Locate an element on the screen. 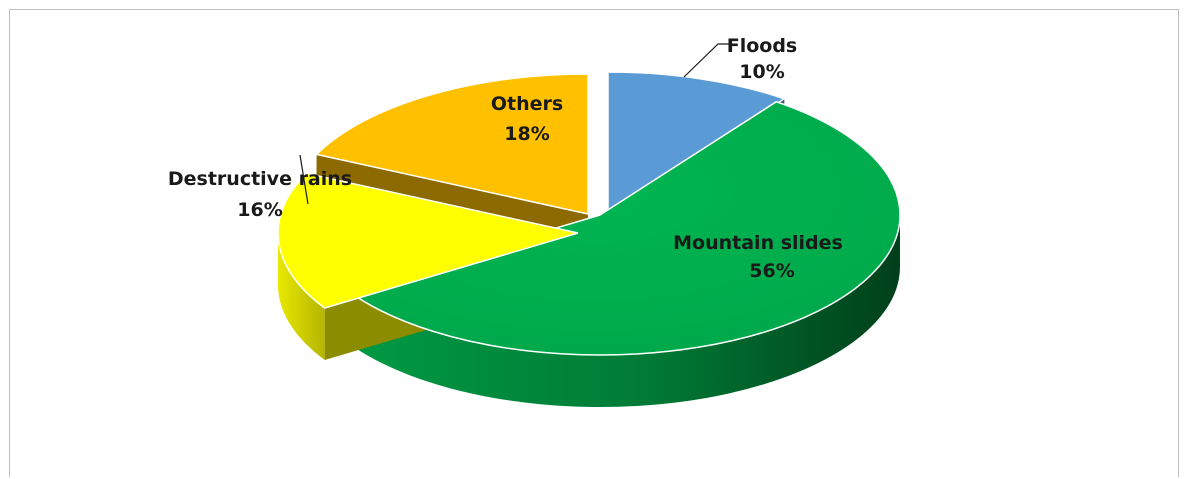  slice-side-destructive-rains is located at coordinates (301, 297).